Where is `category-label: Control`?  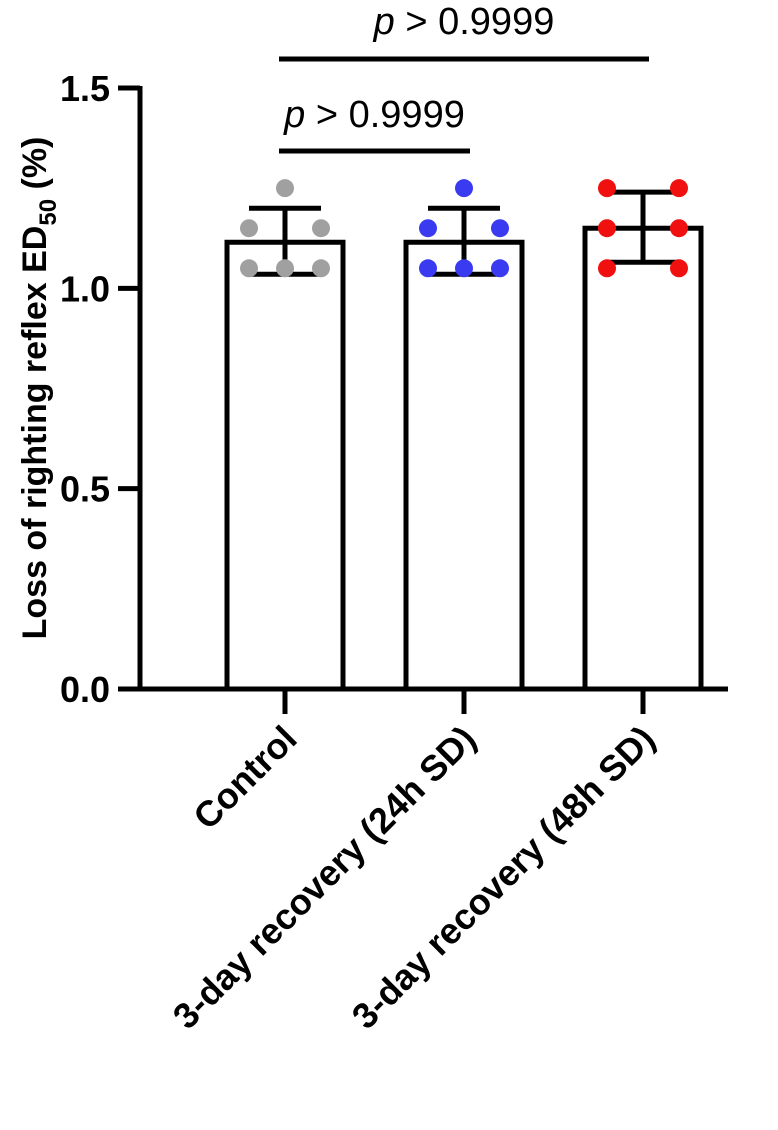
category-label: Control is located at coordinates (244, 777).